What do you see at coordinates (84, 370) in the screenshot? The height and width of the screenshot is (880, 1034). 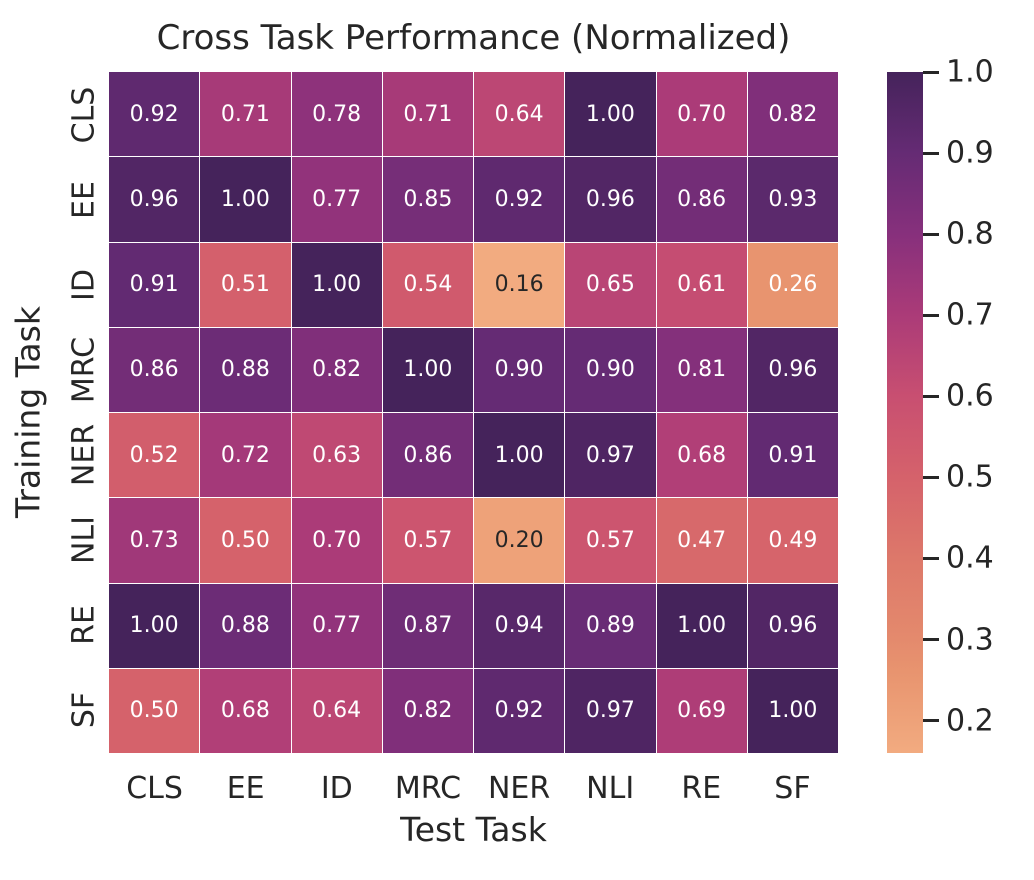 I see `y-tick-label: MRC` at bounding box center [84, 370].